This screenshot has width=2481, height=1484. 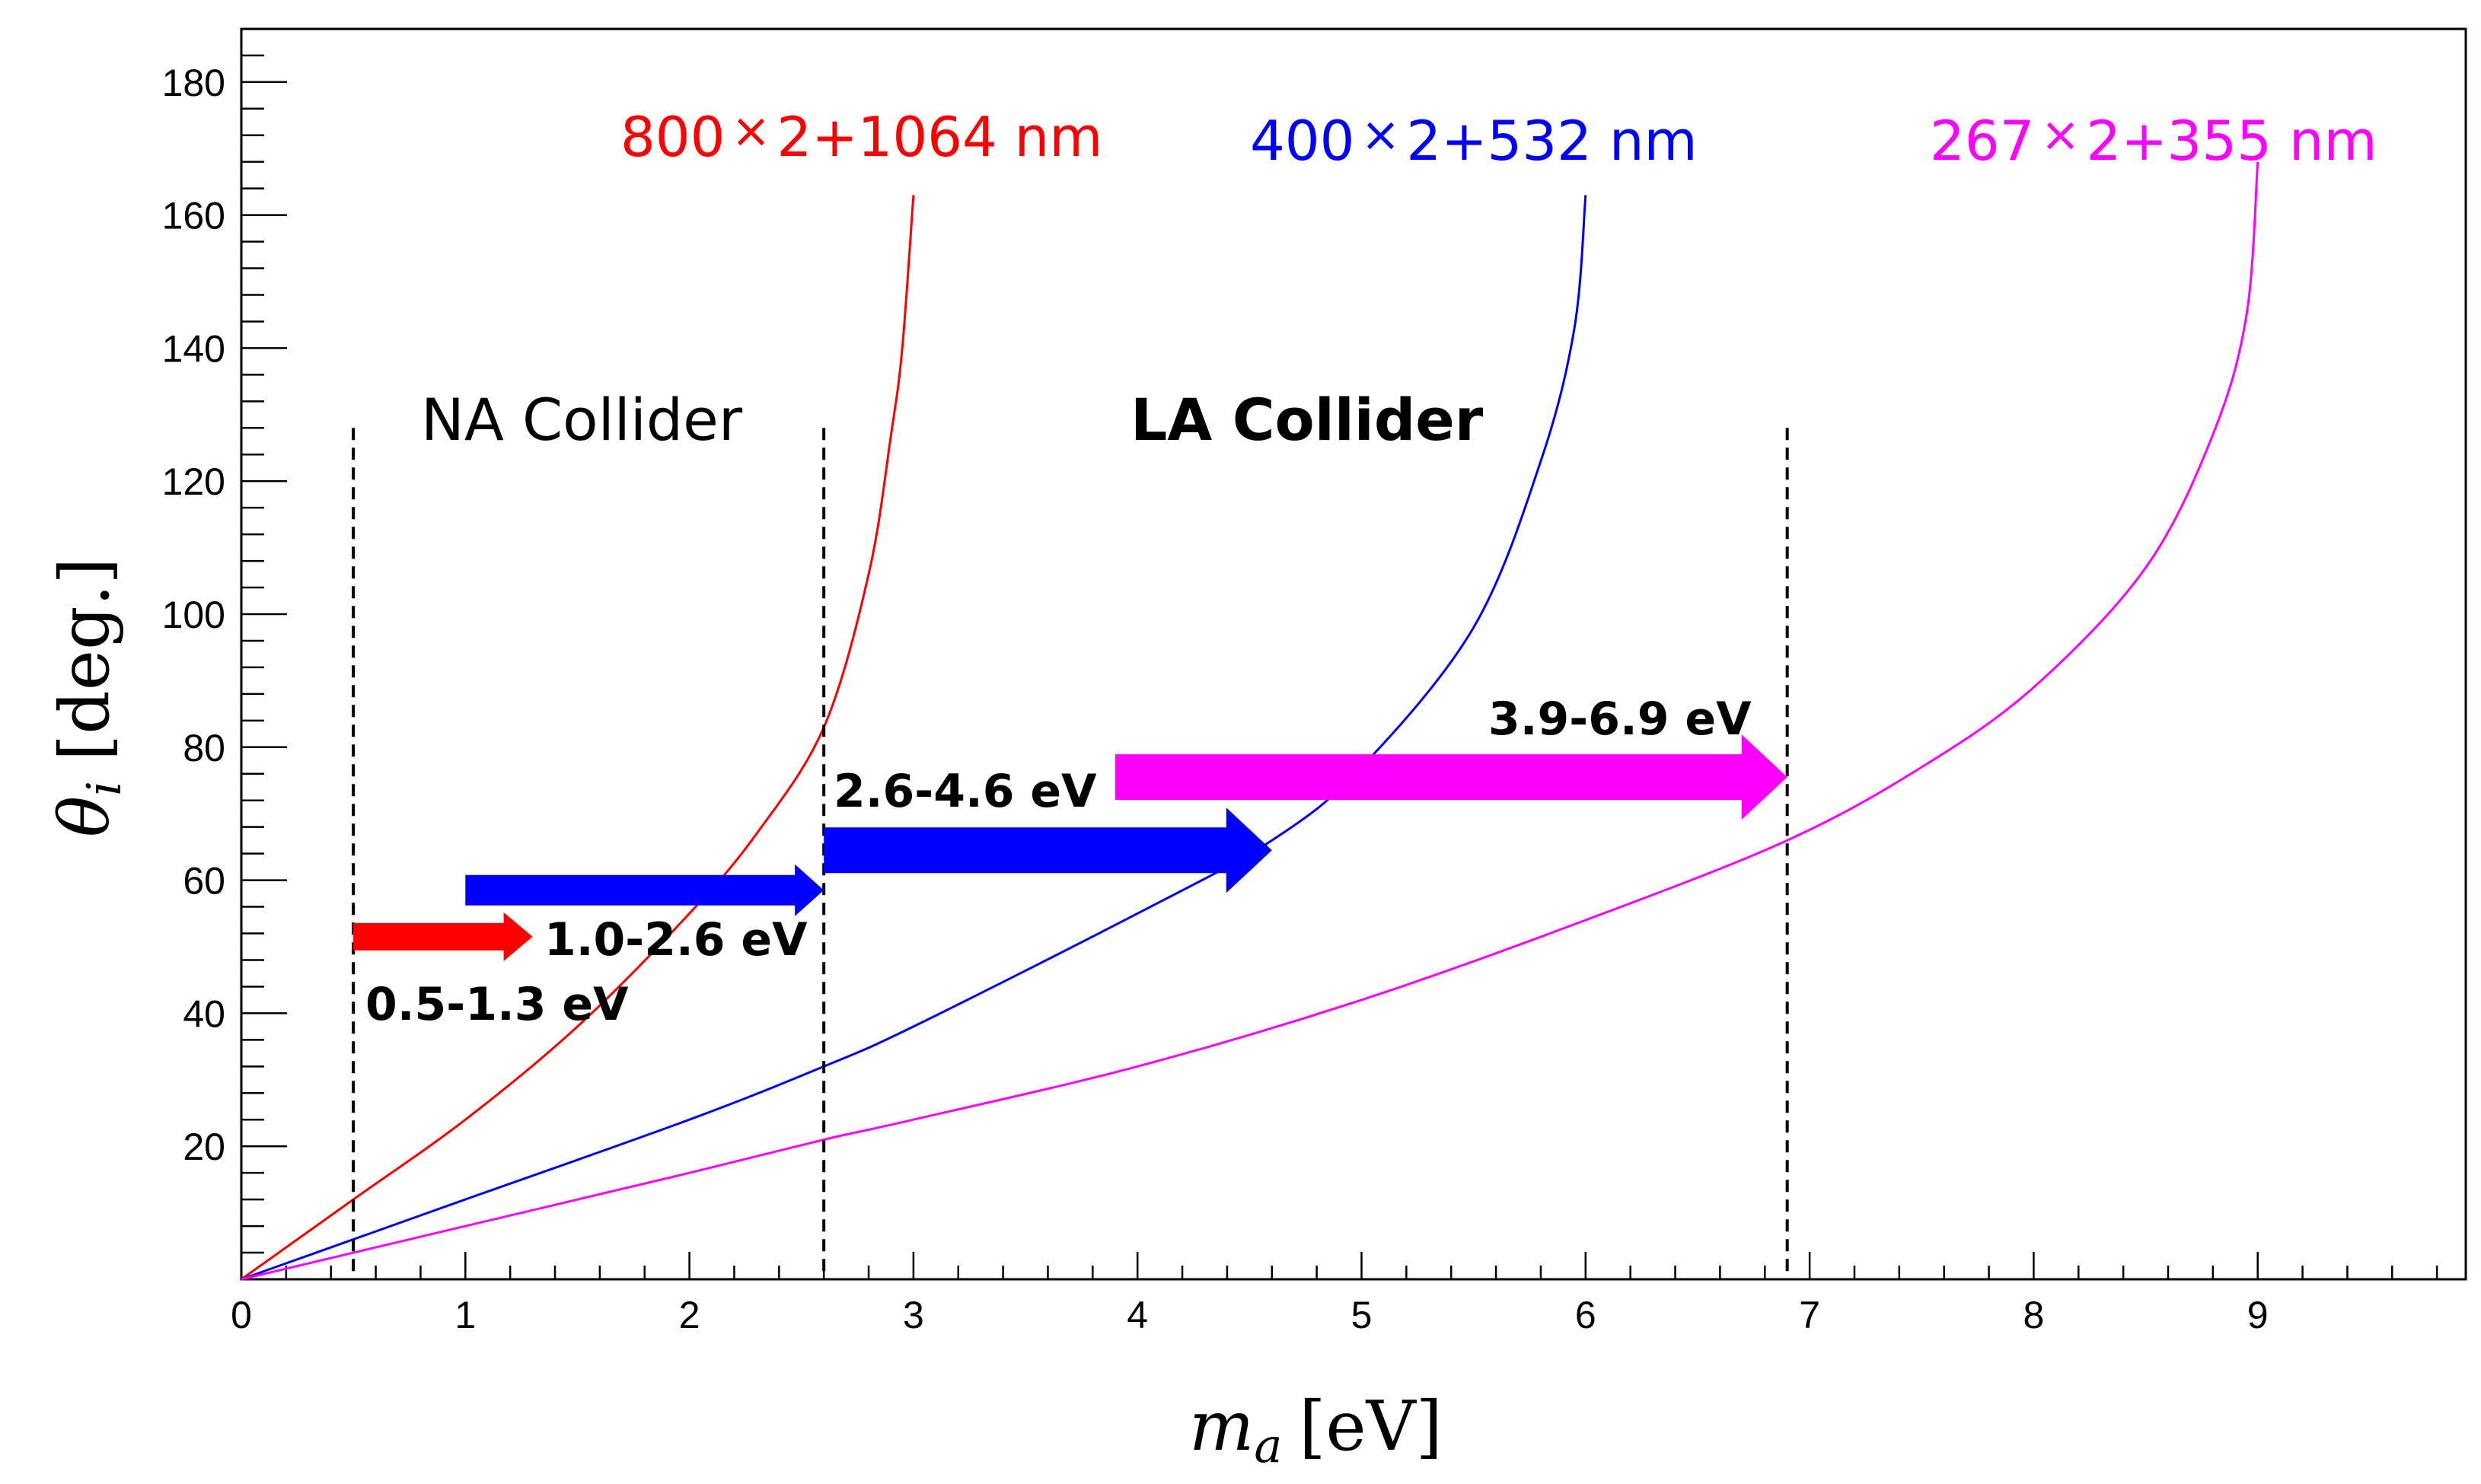 What do you see at coordinates (1586, 1315) in the screenshot?
I see `x-tick-label: 6` at bounding box center [1586, 1315].